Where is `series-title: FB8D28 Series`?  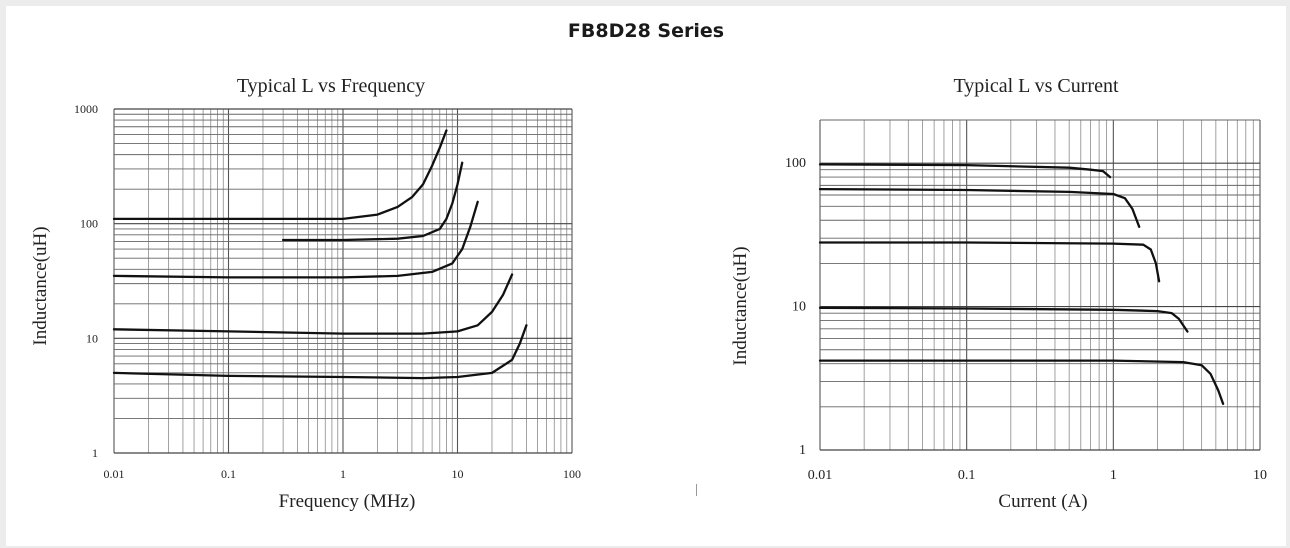
series-title: FB8D28 Series is located at coordinates (646, 31).